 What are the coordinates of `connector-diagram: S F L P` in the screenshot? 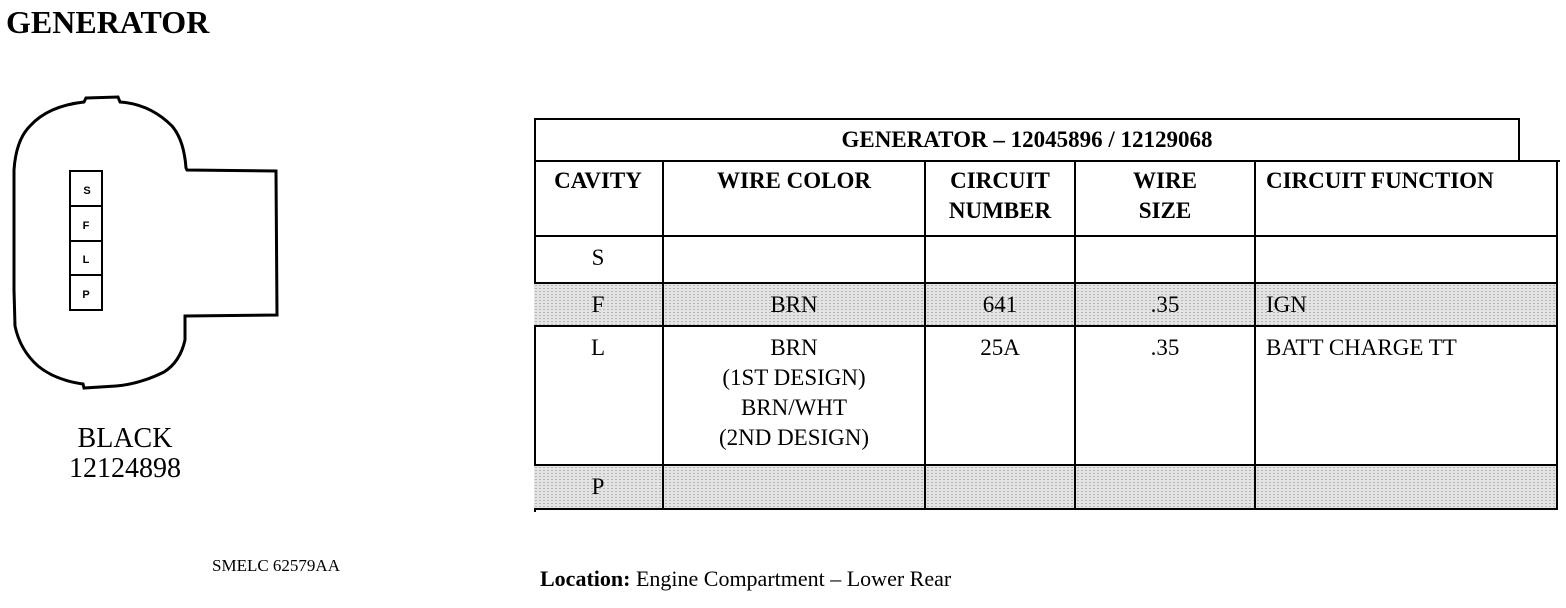 It's located at (145, 242).